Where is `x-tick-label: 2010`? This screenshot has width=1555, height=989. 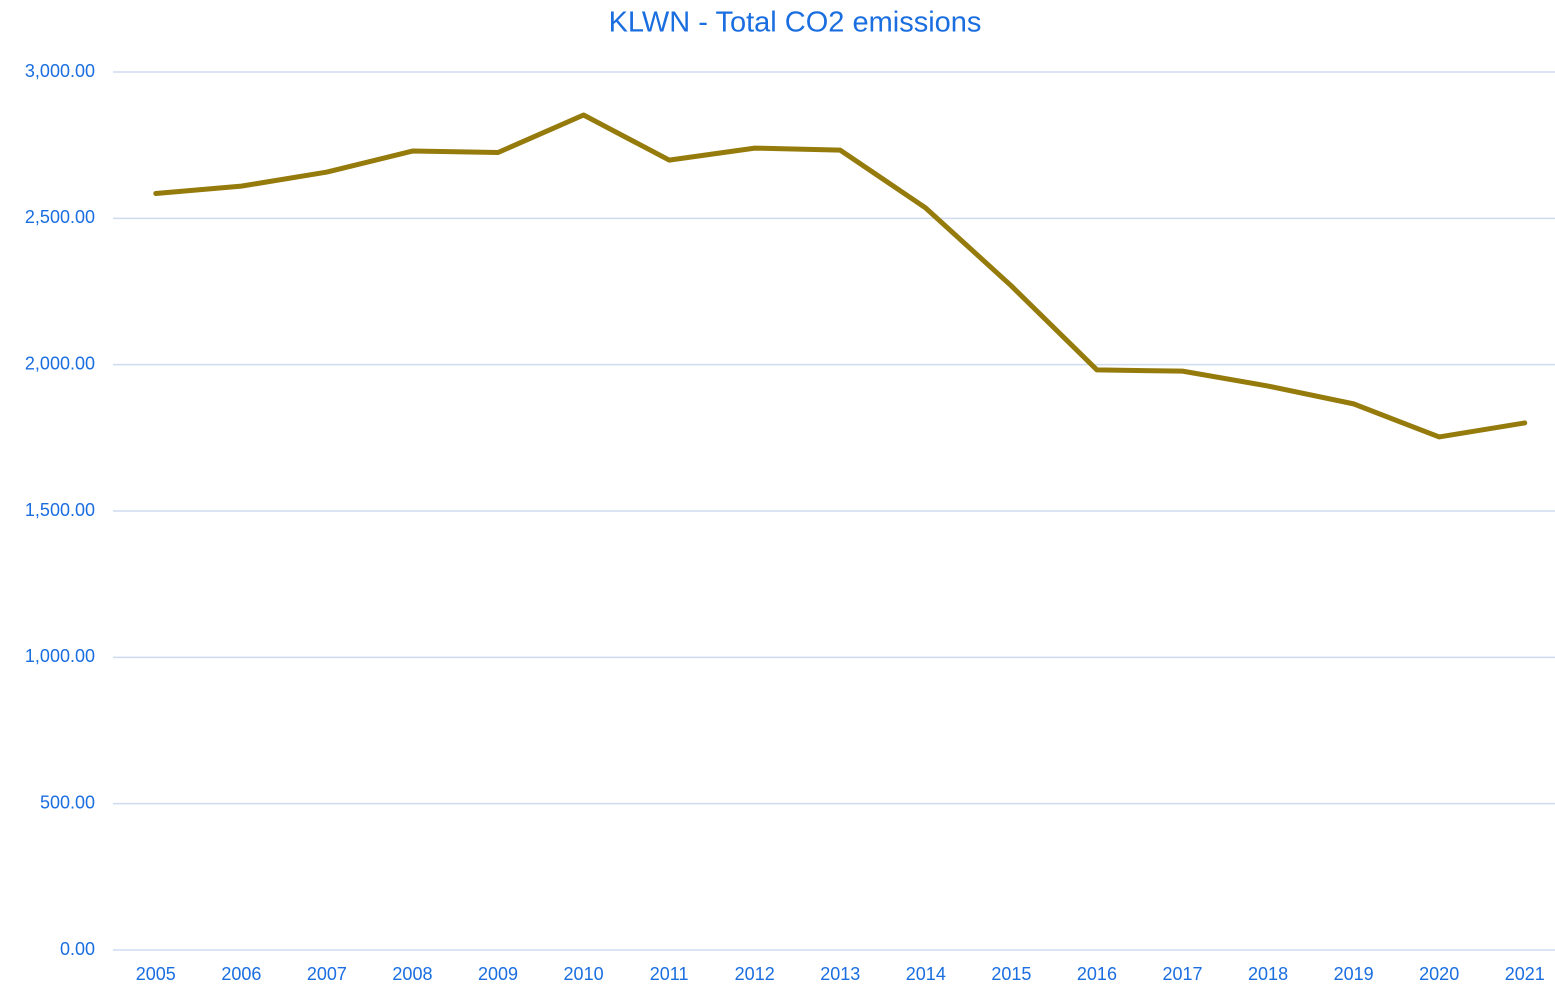
x-tick-label: 2010 is located at coordinates (584, 974).